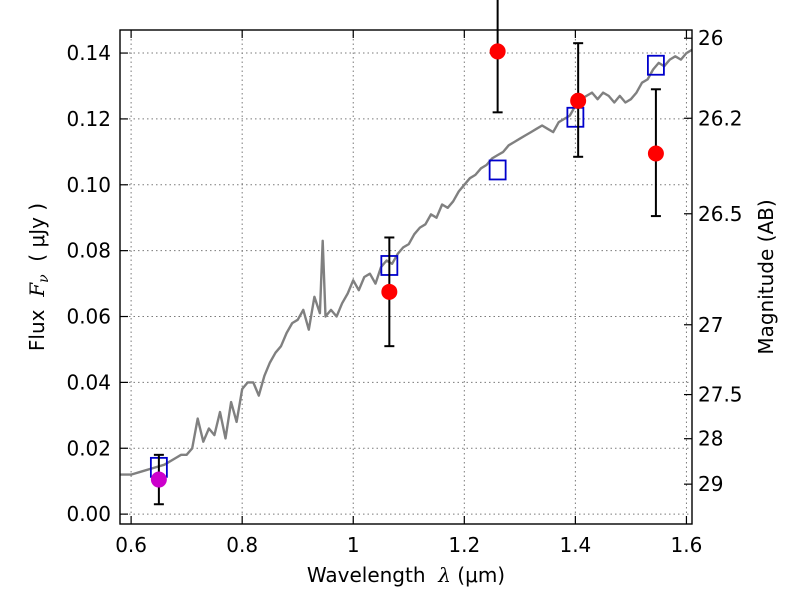 This screenshot has width=800, height=600. What do you see at coordinates (38, 277) in the screenshot?
I see `y-axis-title: Flux Fν ( μJy )` at bounding box center [38, 277].